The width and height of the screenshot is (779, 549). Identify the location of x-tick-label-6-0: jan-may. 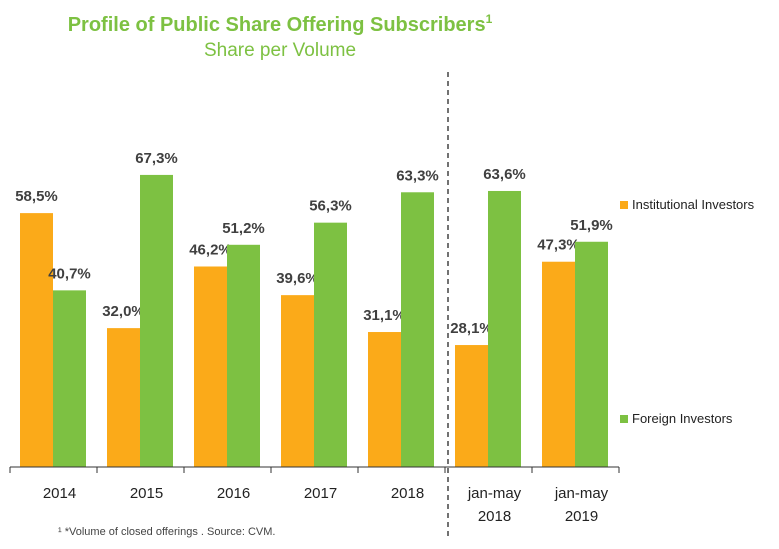
(581, 493).